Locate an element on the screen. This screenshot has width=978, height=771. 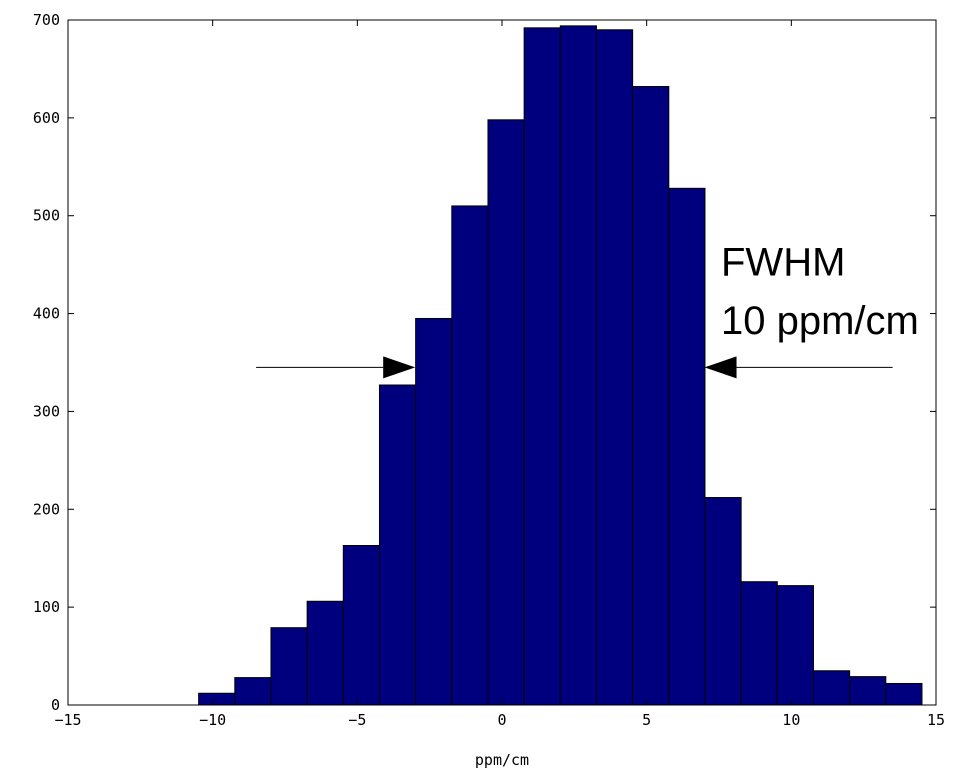
y-tick-label: 0 is located at coordinates (55, 705).